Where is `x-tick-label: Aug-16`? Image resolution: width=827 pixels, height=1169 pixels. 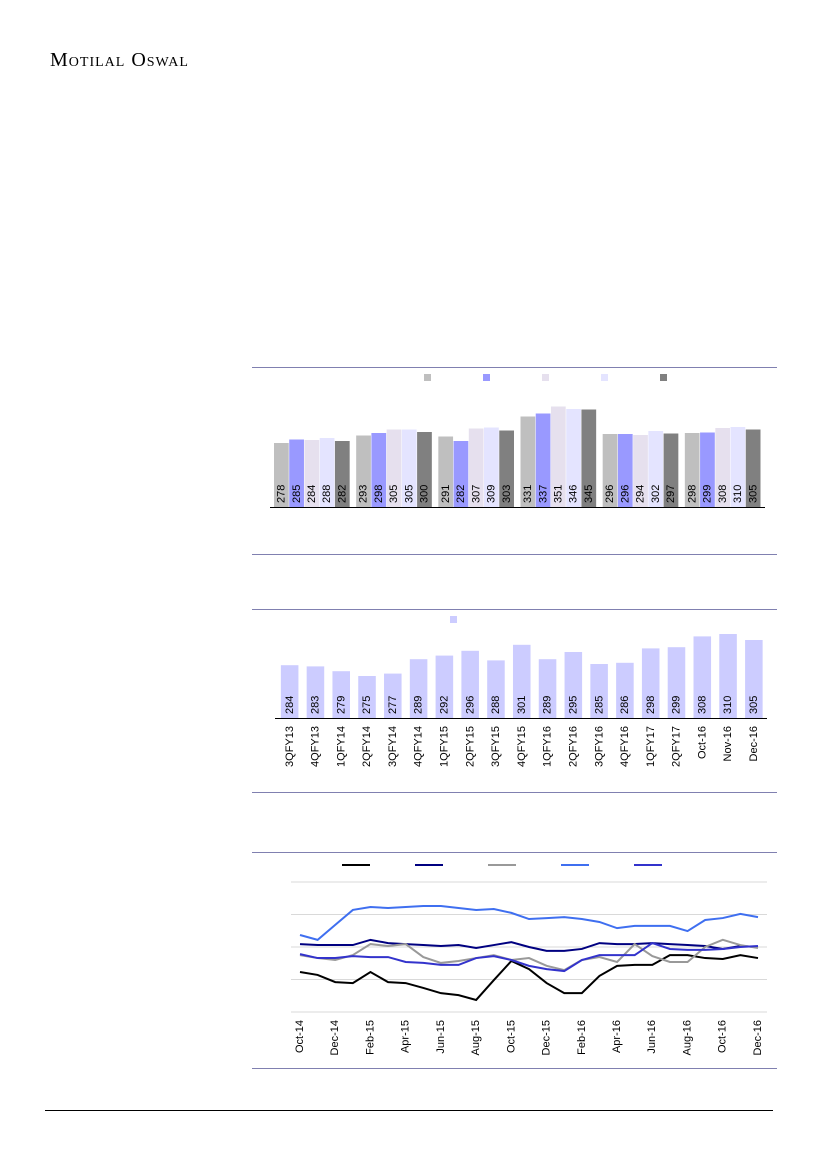
x-tick-label: Aug-16 is located at coordinates (687, 1037).